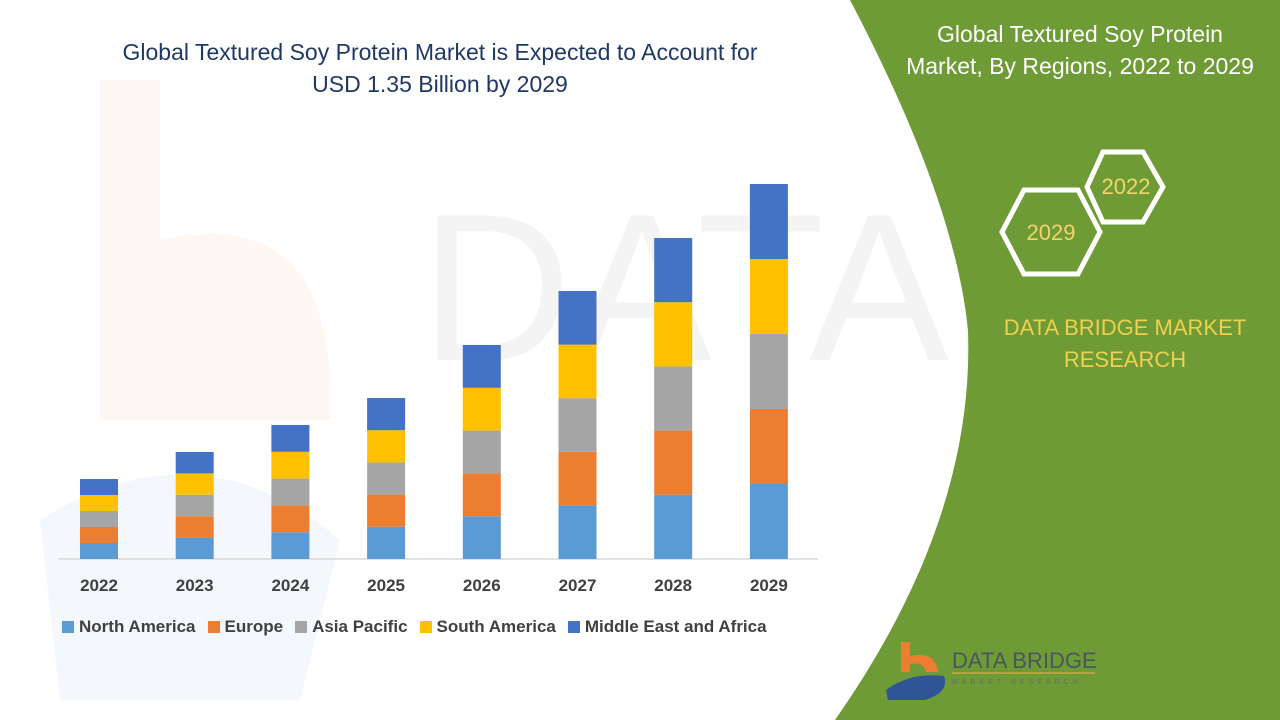 This screenshot has width=1280, height=720. I want to click on bar-segment-2022-asia-pacific, so click(99, 519).